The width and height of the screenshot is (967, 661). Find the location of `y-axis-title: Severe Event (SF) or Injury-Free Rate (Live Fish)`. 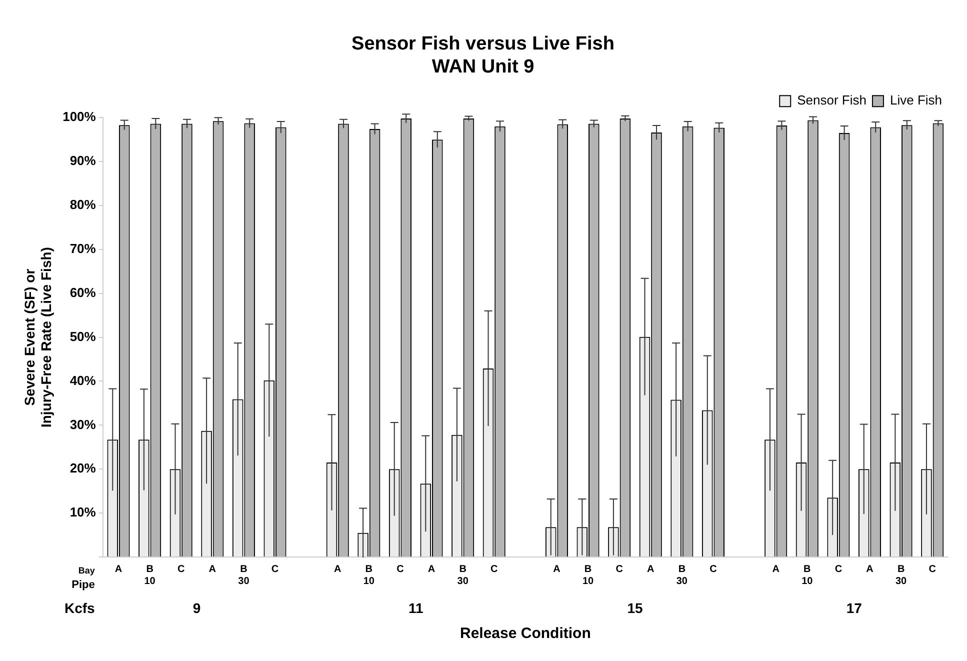

y-axis-title: Severe Event (SF) or Injury-Free Rate (Live Fish) is located at coordinates (37, 337).